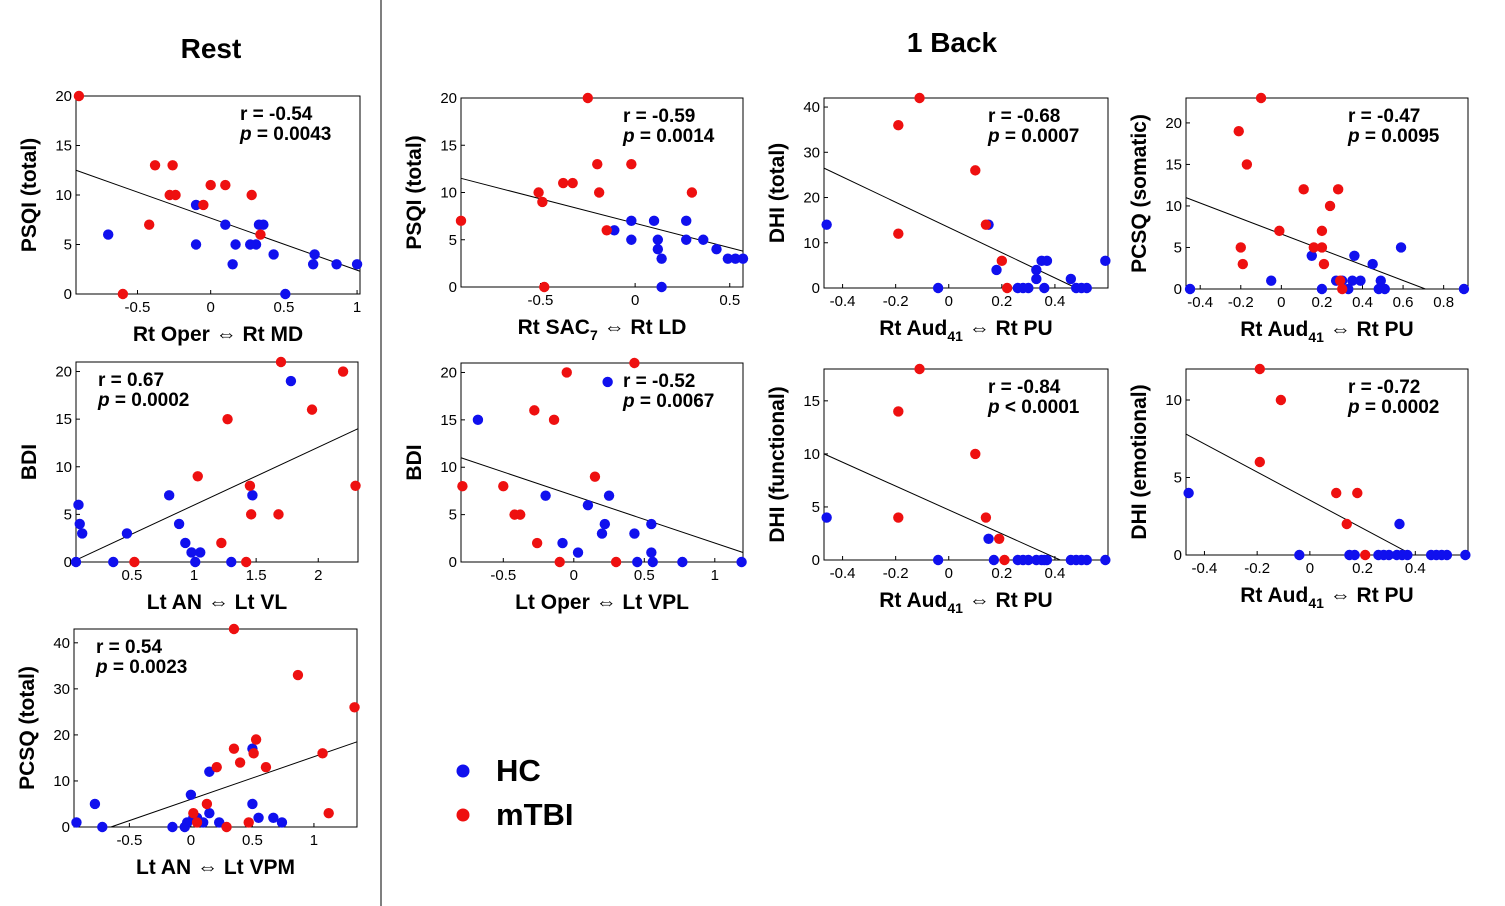 The width and height of the screenshot is (1505, 906). What do you see at coordinates (1001, 301) in the screenshot?
I see `x-tick-label: 0.2` at bounding box center [1001, 301].